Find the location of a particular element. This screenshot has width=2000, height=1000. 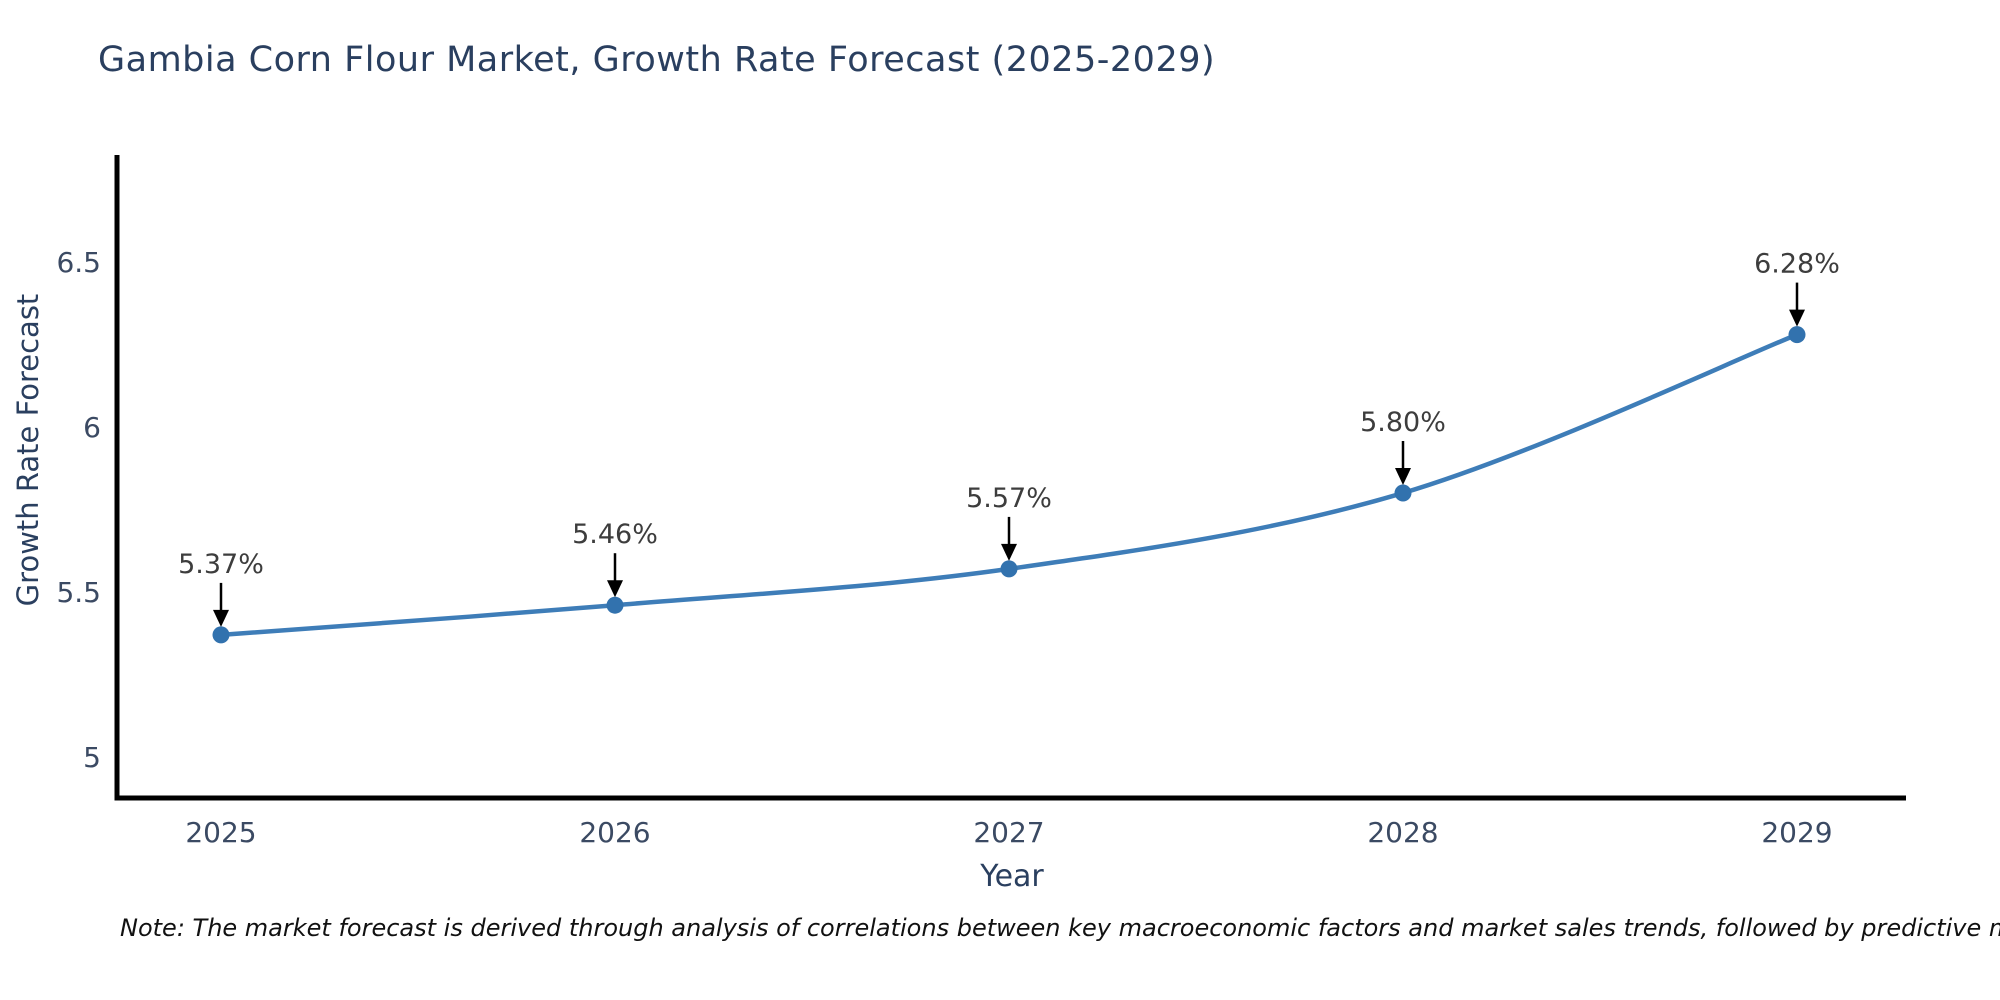

y-tick-label: 5.5 is located at coordinates (78, 592).